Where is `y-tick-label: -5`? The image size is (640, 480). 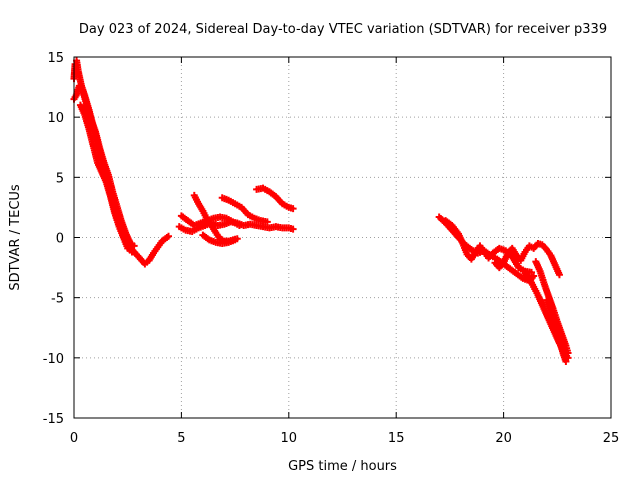
y-tick-label: -5 is located at coordinates (57, 299).